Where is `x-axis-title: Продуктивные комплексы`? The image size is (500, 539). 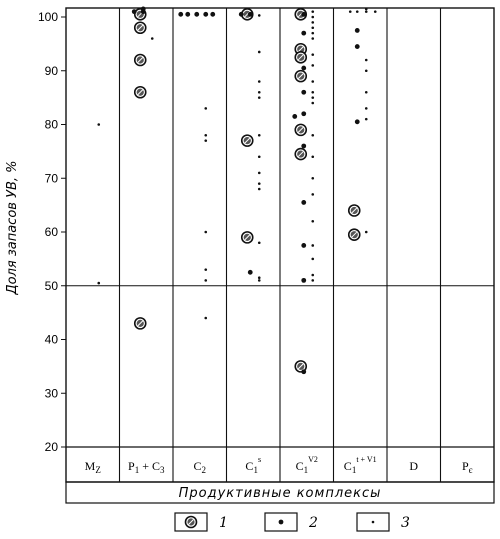
x-axis-title: Продуктивные комплексы is located at coordinates (280, 493).